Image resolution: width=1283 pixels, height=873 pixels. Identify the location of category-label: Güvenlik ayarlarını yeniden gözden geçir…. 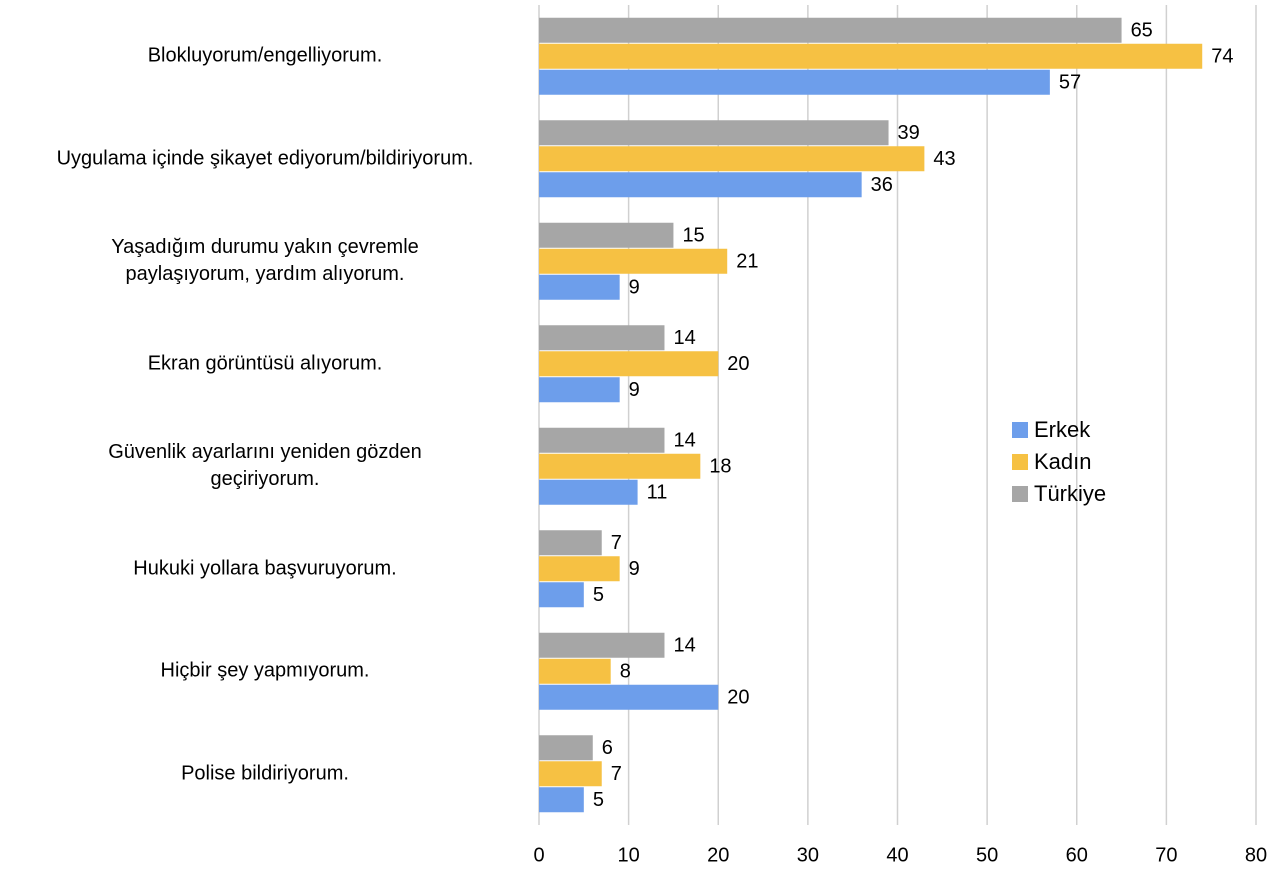
(265, 466).